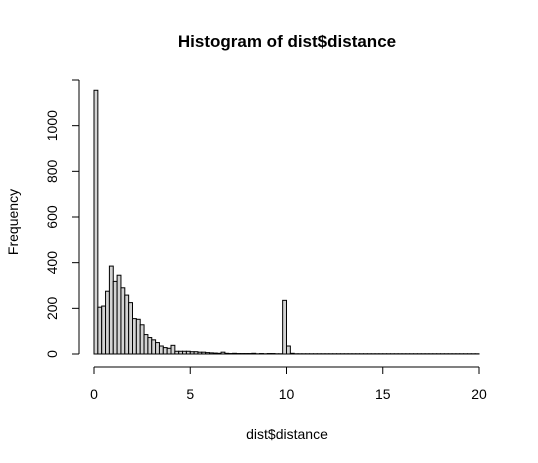 The image size is (538, 463). Describe the element at coordinates (13, 222) in the screenshot. I see `y-axis-label: Frequency` at that location.